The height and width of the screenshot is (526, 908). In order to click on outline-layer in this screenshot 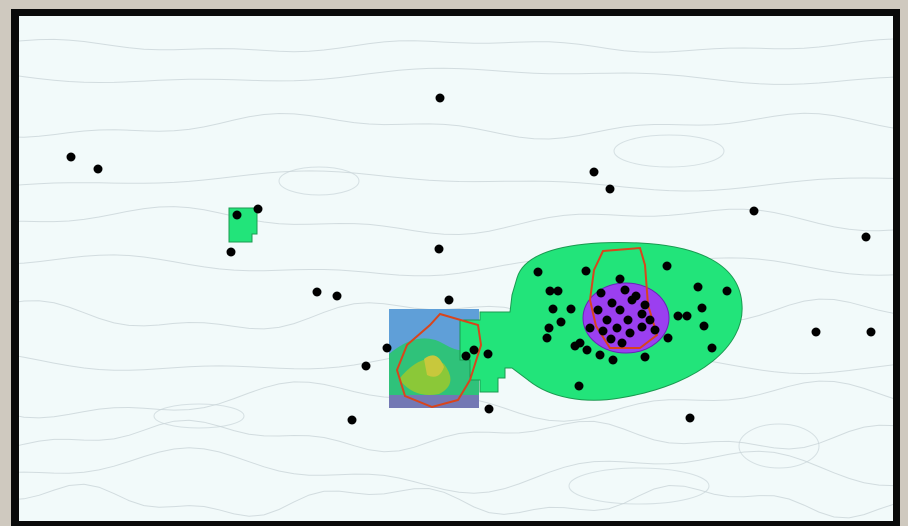, I will do `click(527, 327)`.